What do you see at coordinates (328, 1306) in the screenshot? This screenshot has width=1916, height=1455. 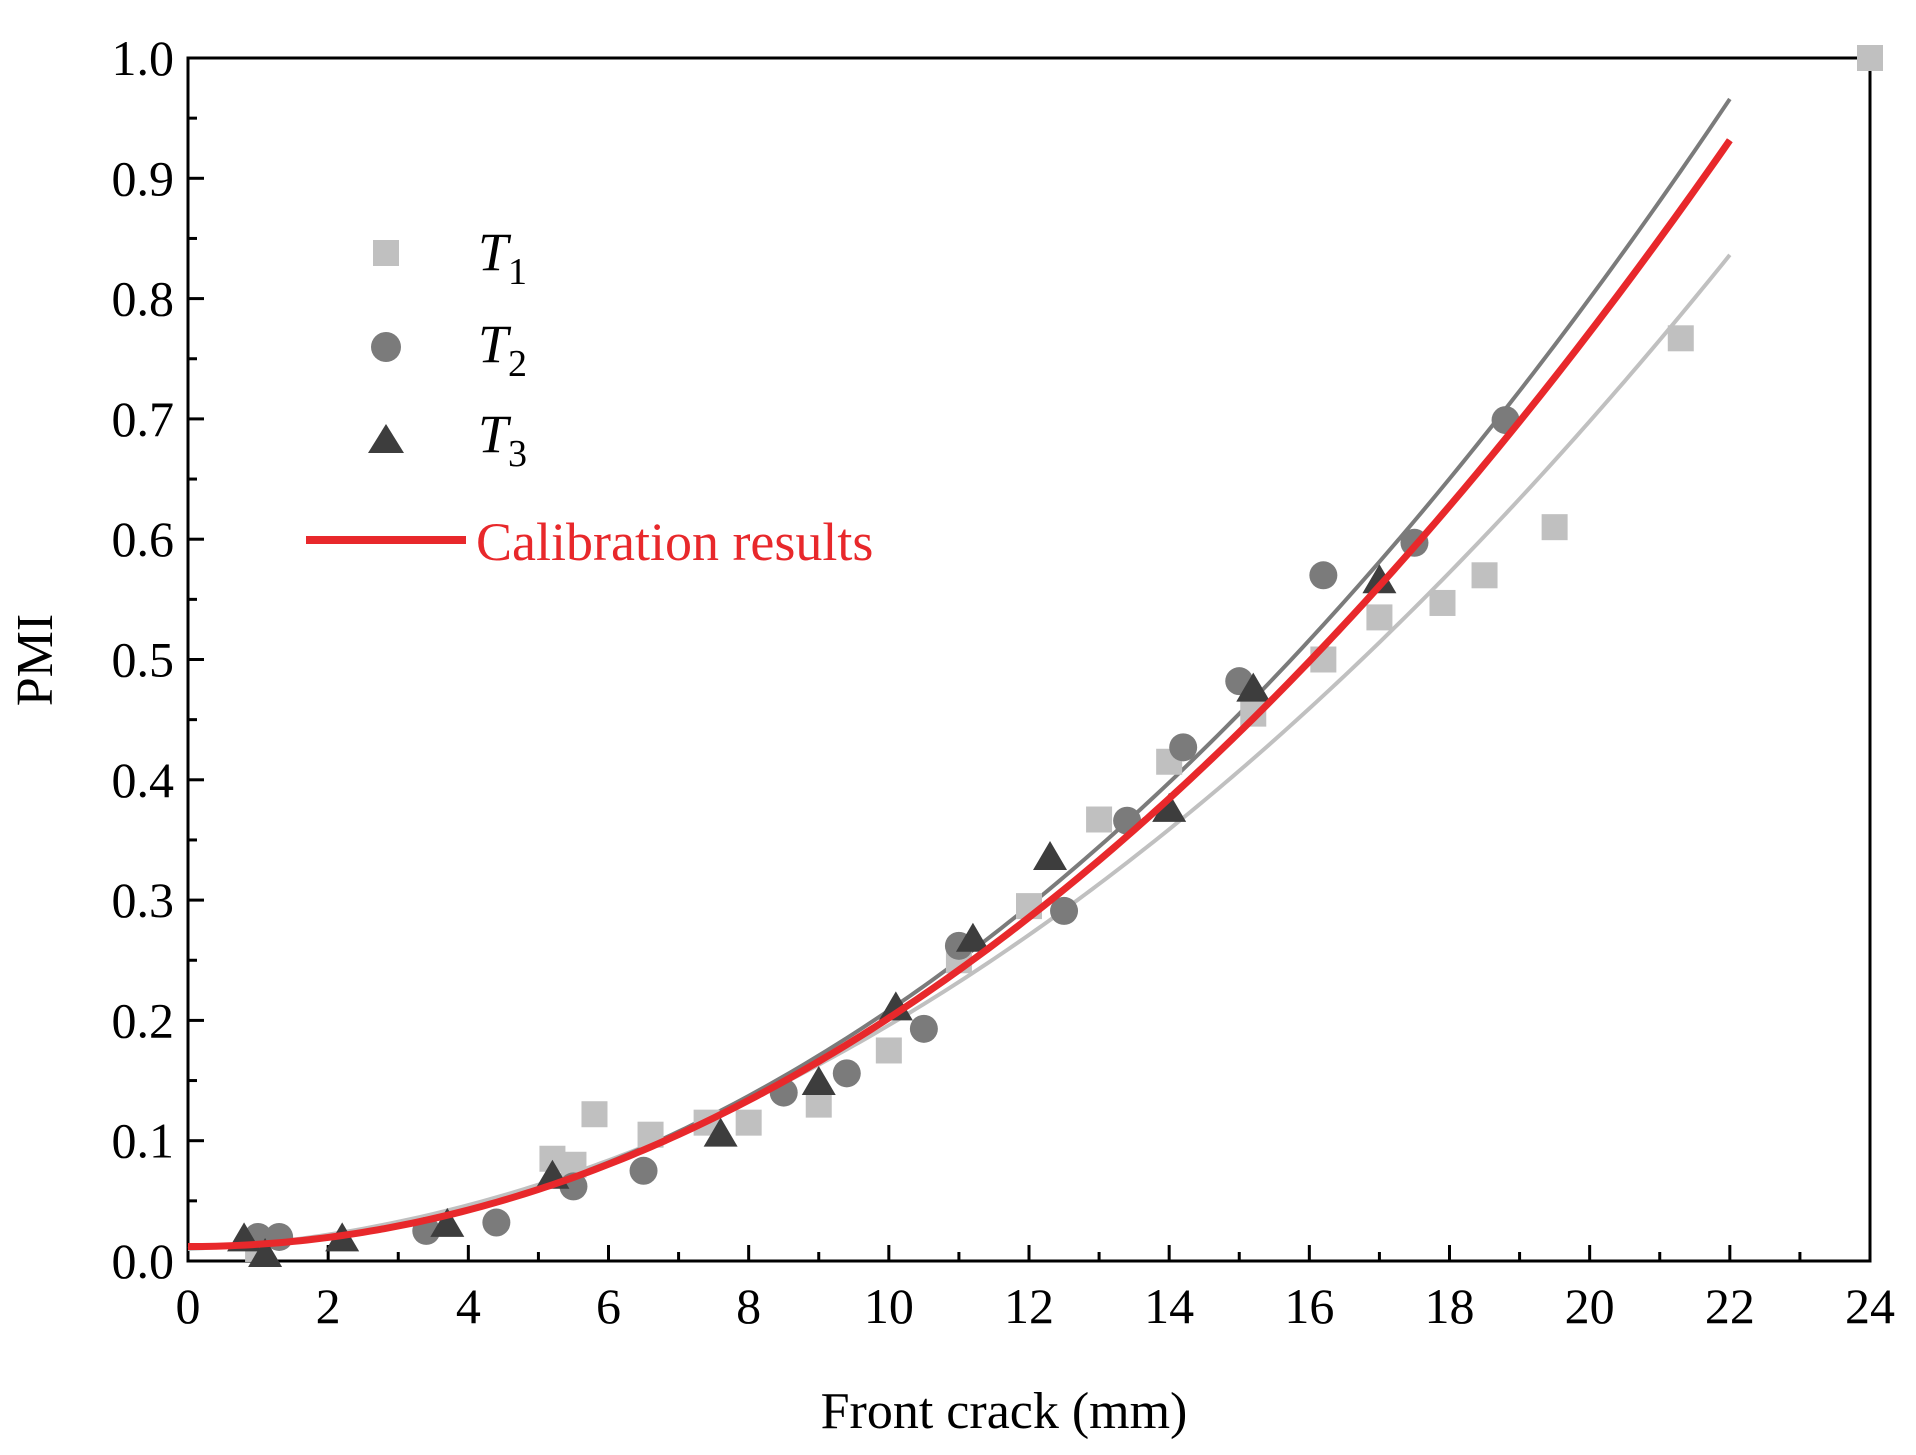 I see `x-tick-label: 2` at bounding box center [328, 1306].